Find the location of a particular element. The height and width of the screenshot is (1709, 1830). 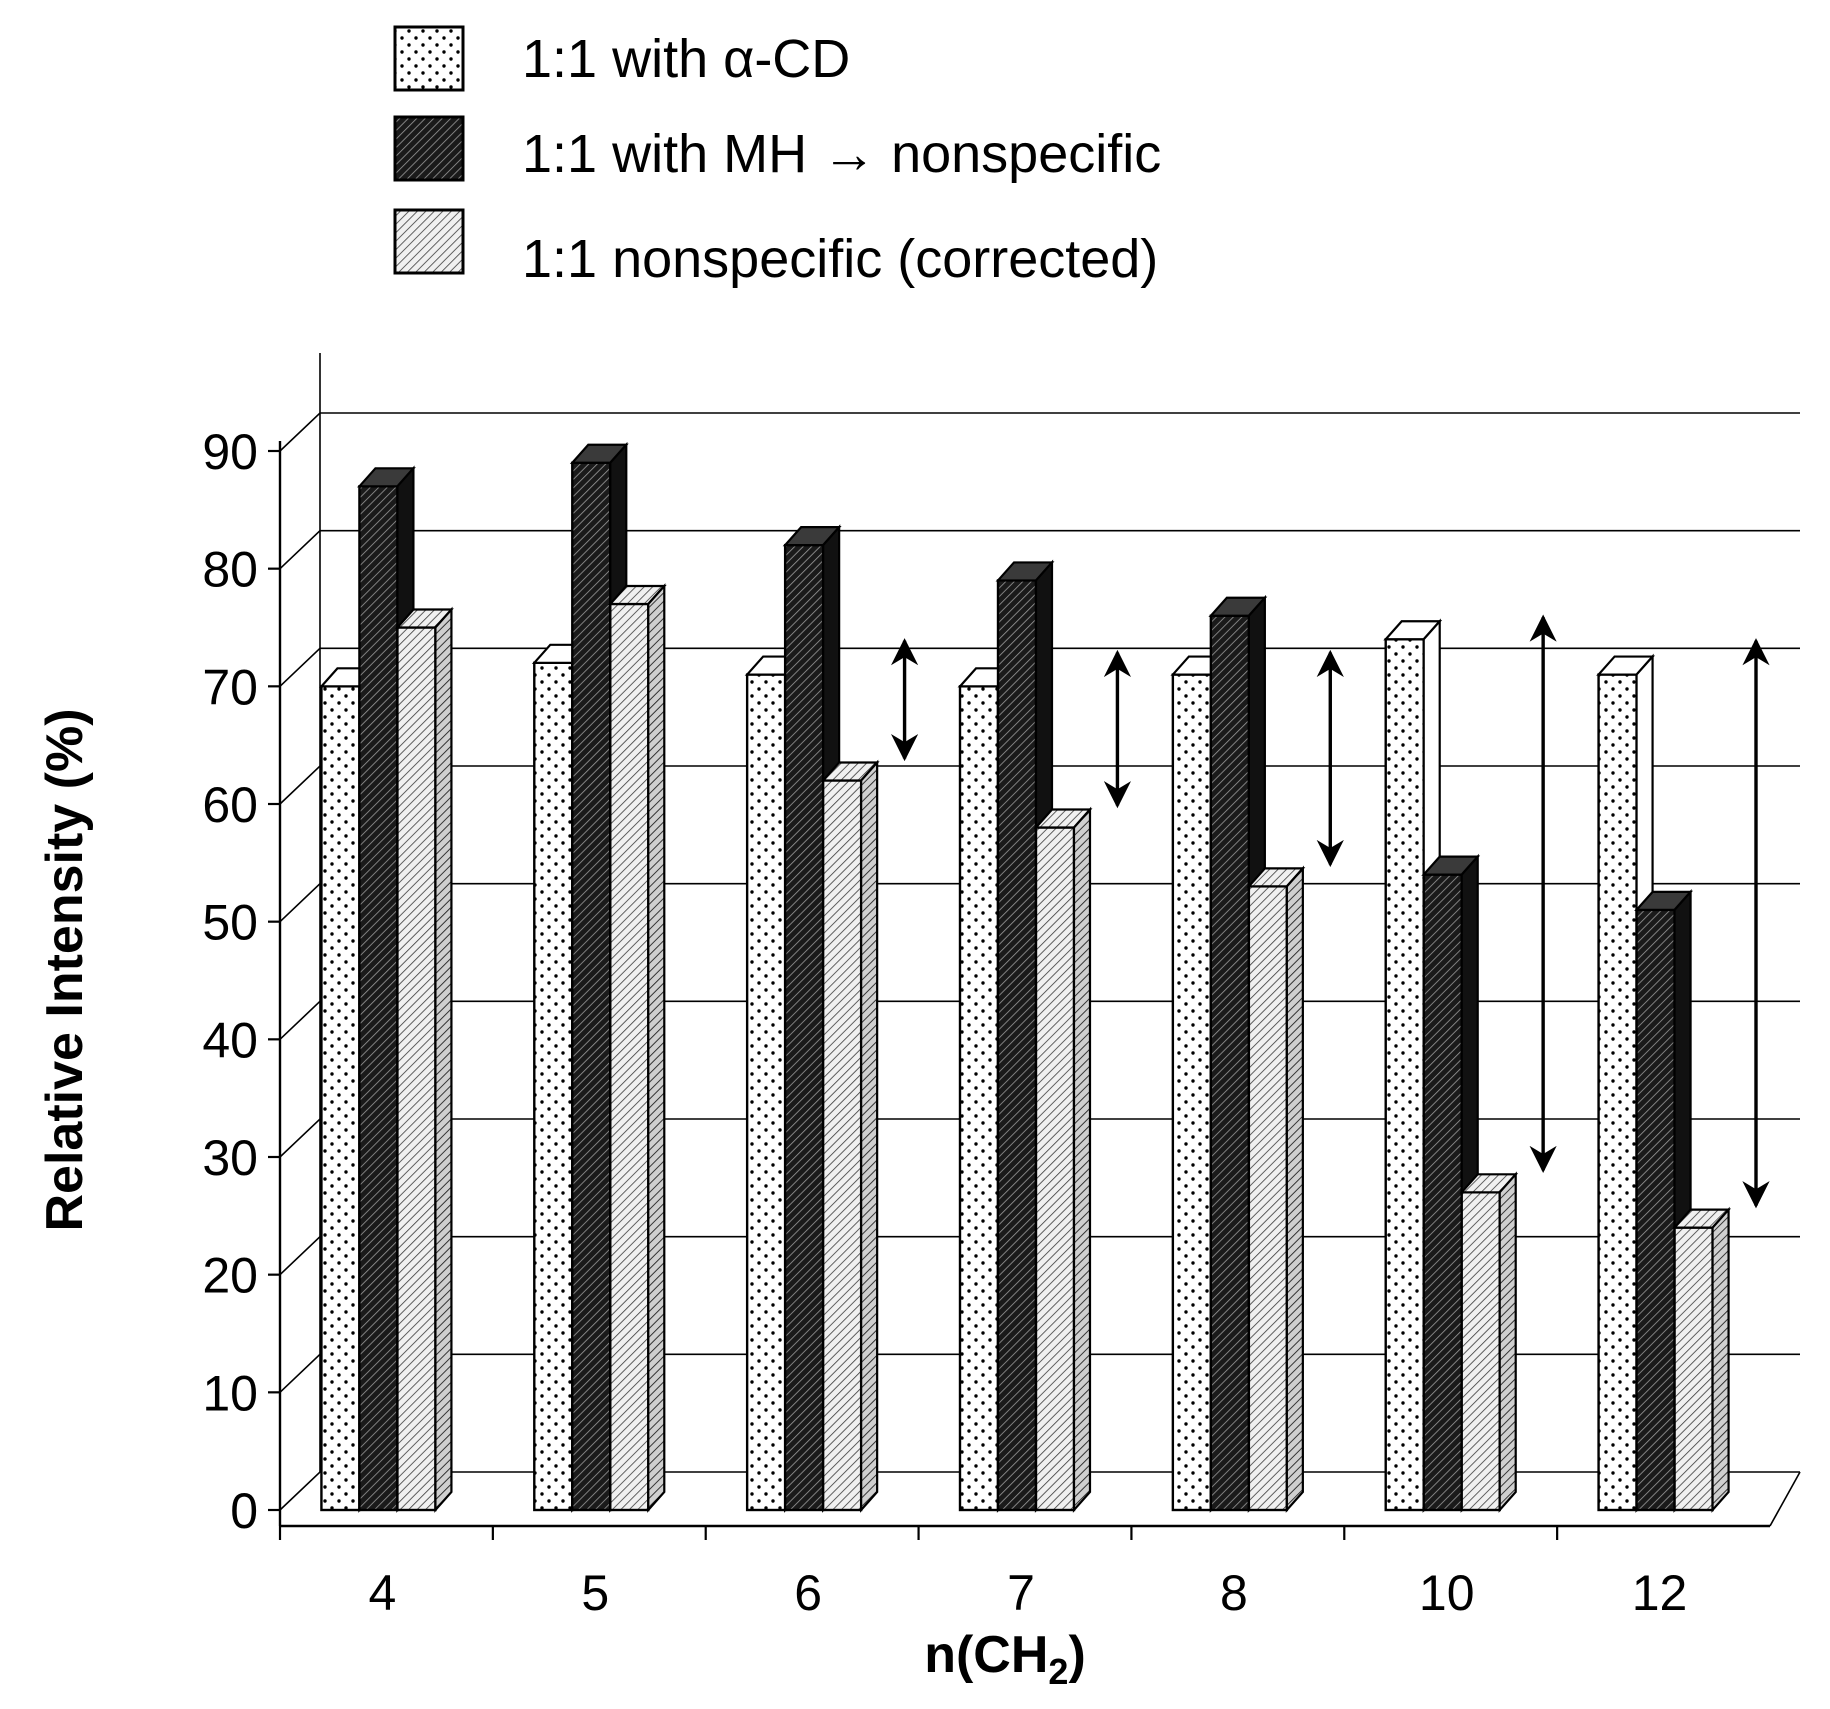

y-tick-label-40: 40 is located at coordinates (230, 1040).